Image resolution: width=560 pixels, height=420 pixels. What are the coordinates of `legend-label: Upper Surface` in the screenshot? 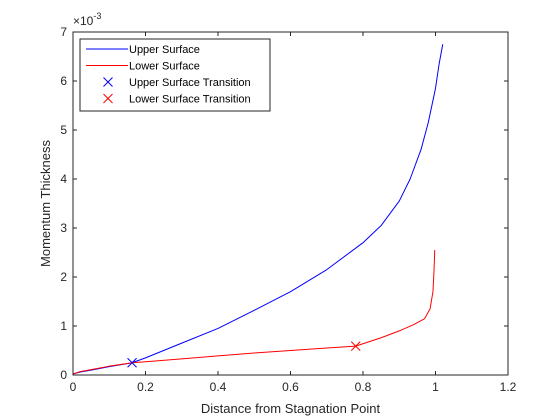 It's located at (164, 50).